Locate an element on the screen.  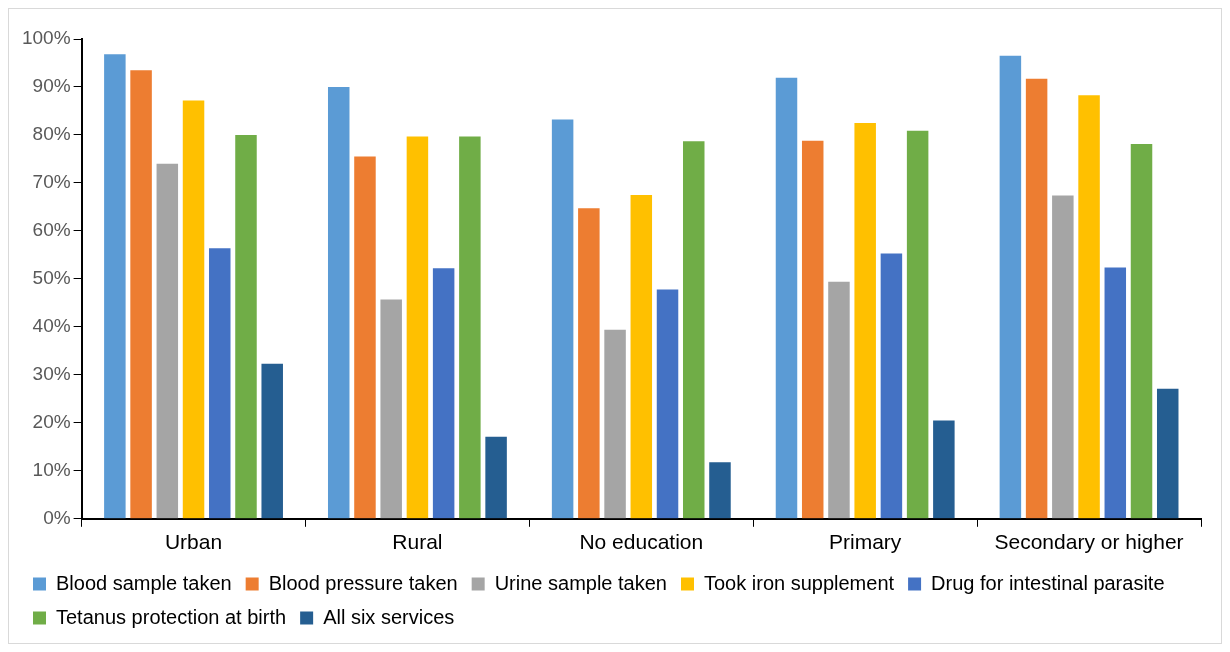
y-tick-label: 80% is located at coordinates (51, 134).